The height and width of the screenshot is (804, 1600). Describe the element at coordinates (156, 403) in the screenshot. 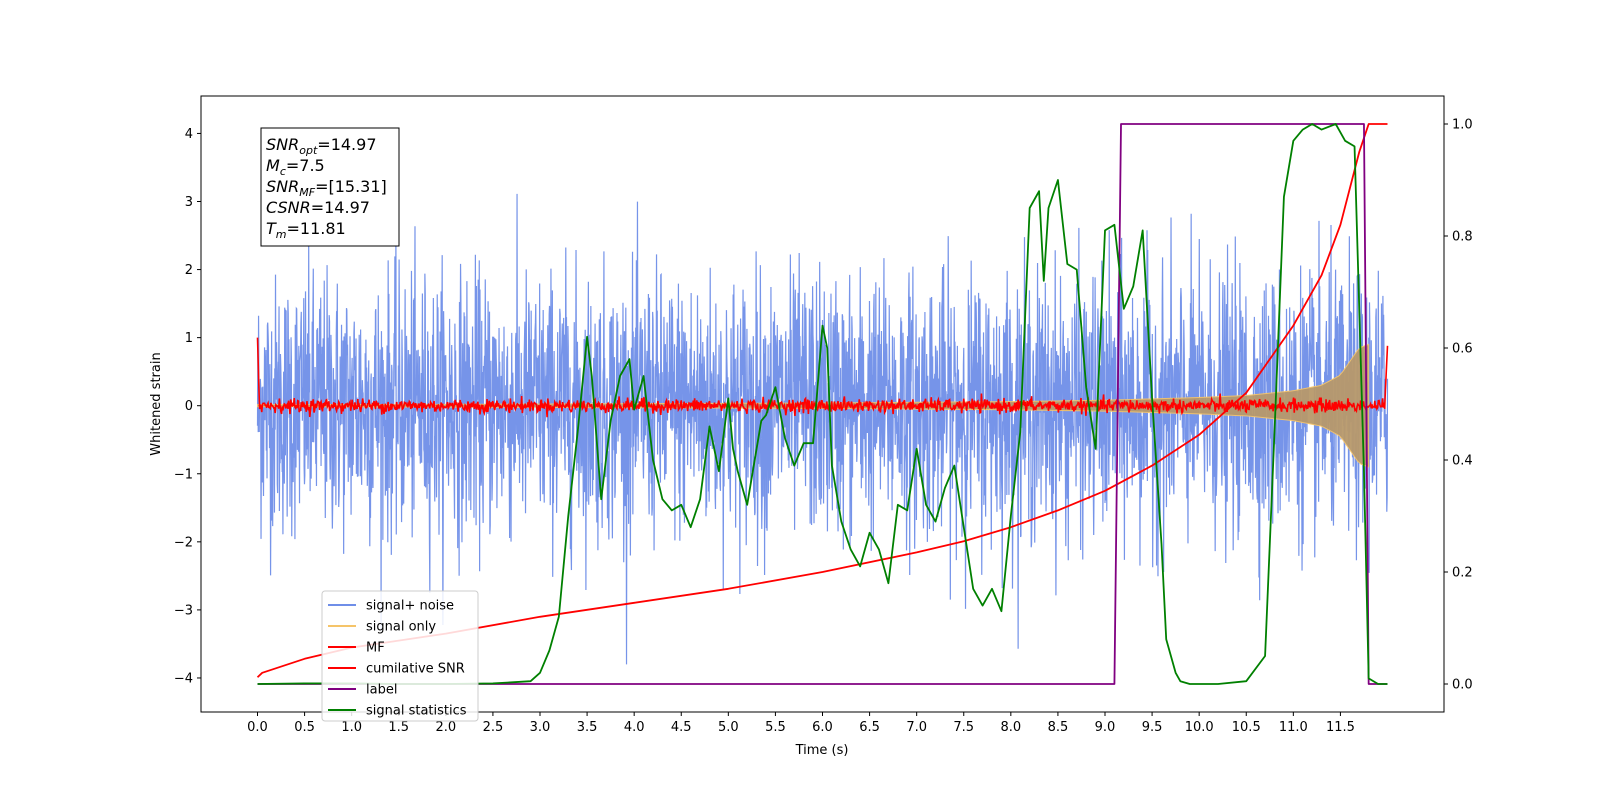

I see `y-axis-label: Whitened strain` at that location.